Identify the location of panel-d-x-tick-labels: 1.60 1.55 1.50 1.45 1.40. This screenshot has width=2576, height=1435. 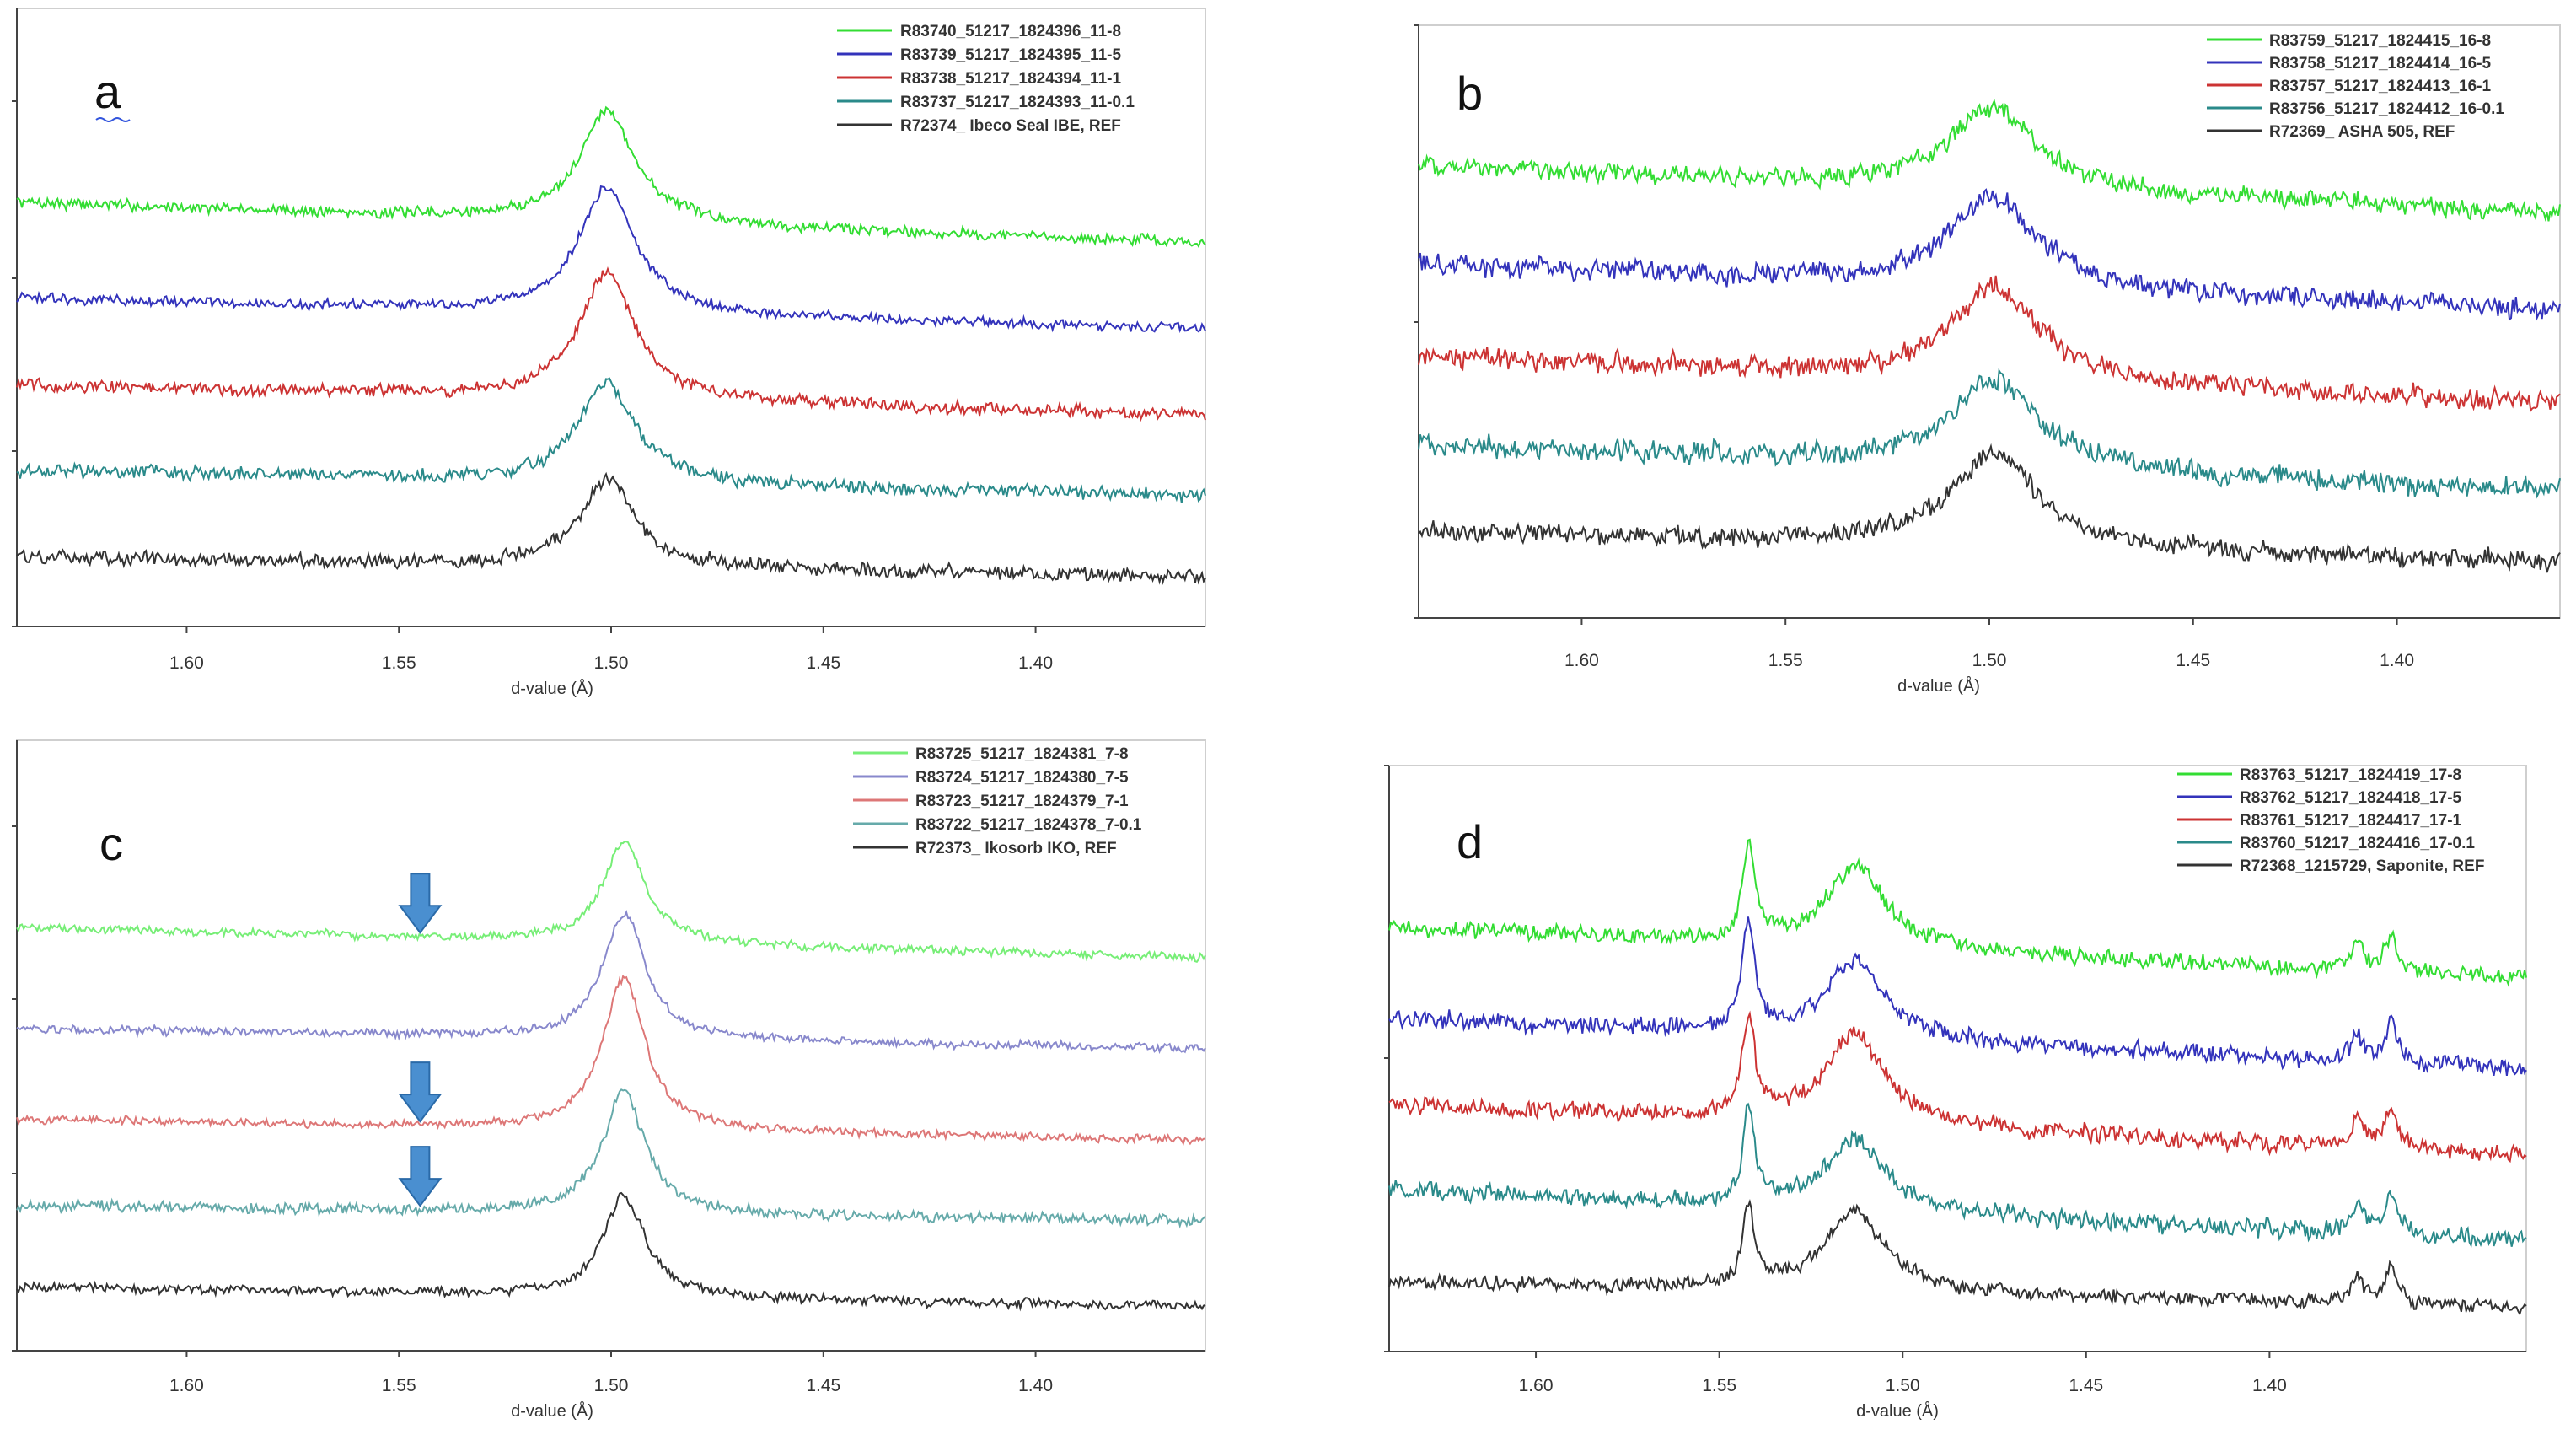
(1903, 1385).